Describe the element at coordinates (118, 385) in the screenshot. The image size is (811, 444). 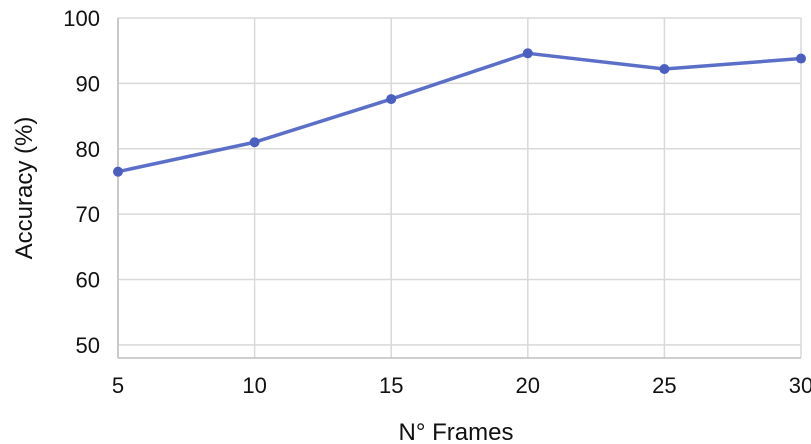
I see `x-tick-label-5: 5` at that location.